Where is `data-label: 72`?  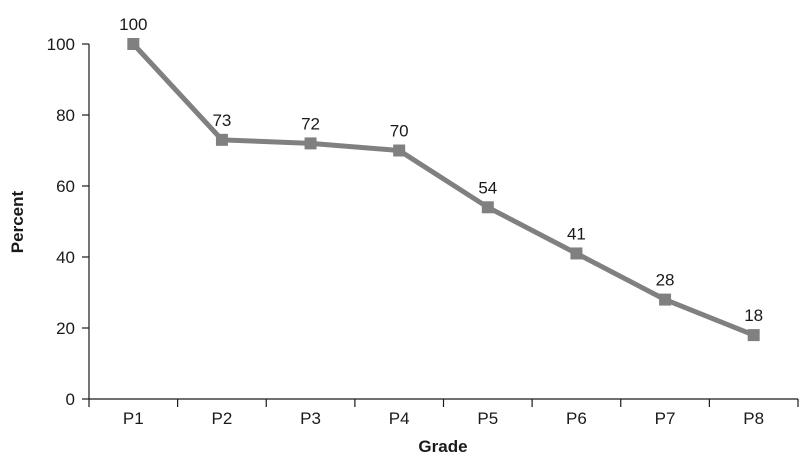
data-label: 72 is located at coordinates (310, 123).